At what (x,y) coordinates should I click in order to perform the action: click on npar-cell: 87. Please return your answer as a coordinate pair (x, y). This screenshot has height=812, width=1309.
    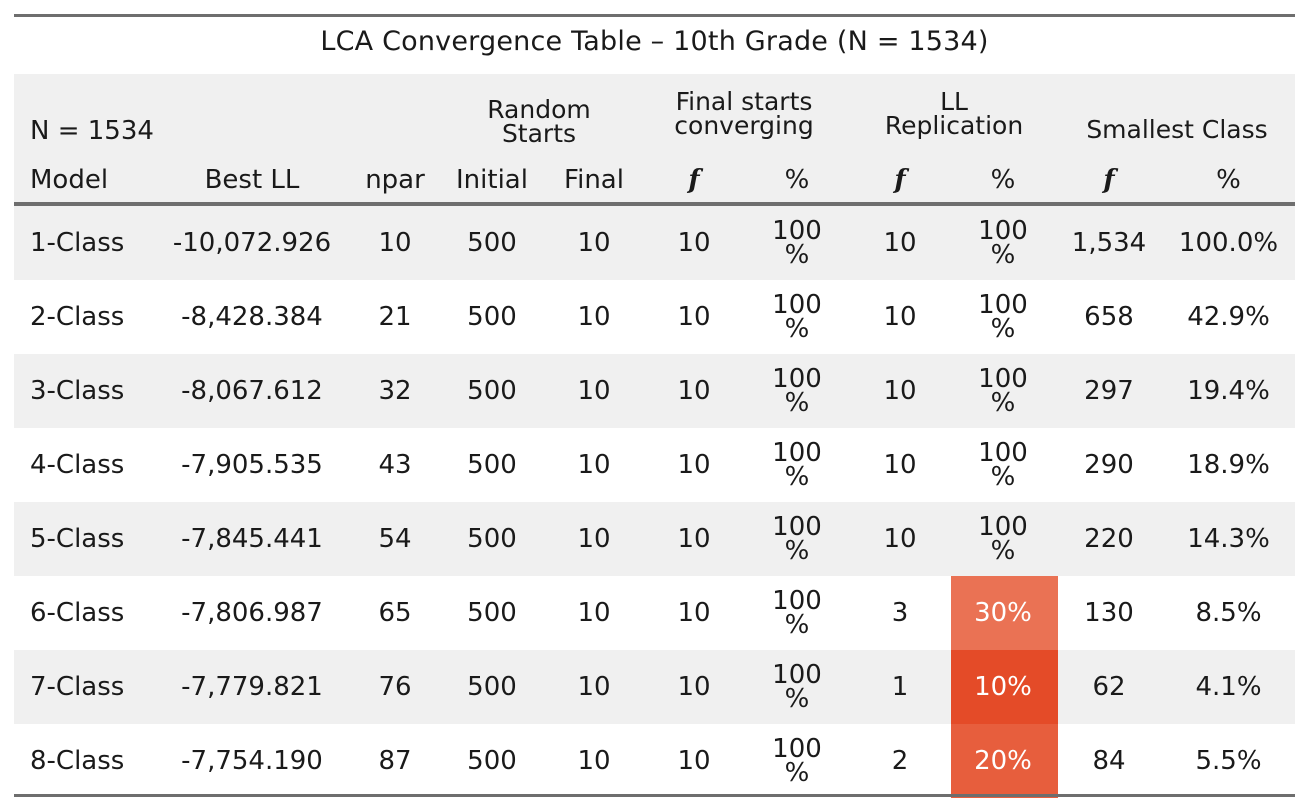
    Looking at the image, I should click on (395, 761).